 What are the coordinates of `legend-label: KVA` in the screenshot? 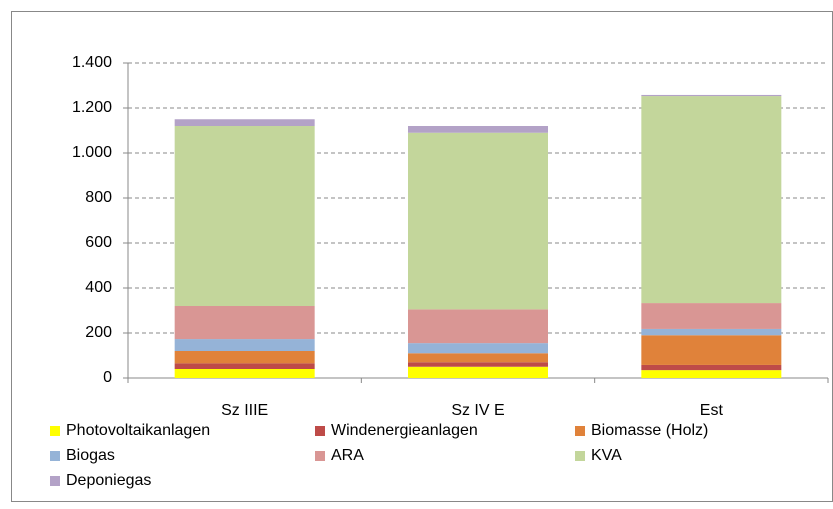 It's located at (606, 455).